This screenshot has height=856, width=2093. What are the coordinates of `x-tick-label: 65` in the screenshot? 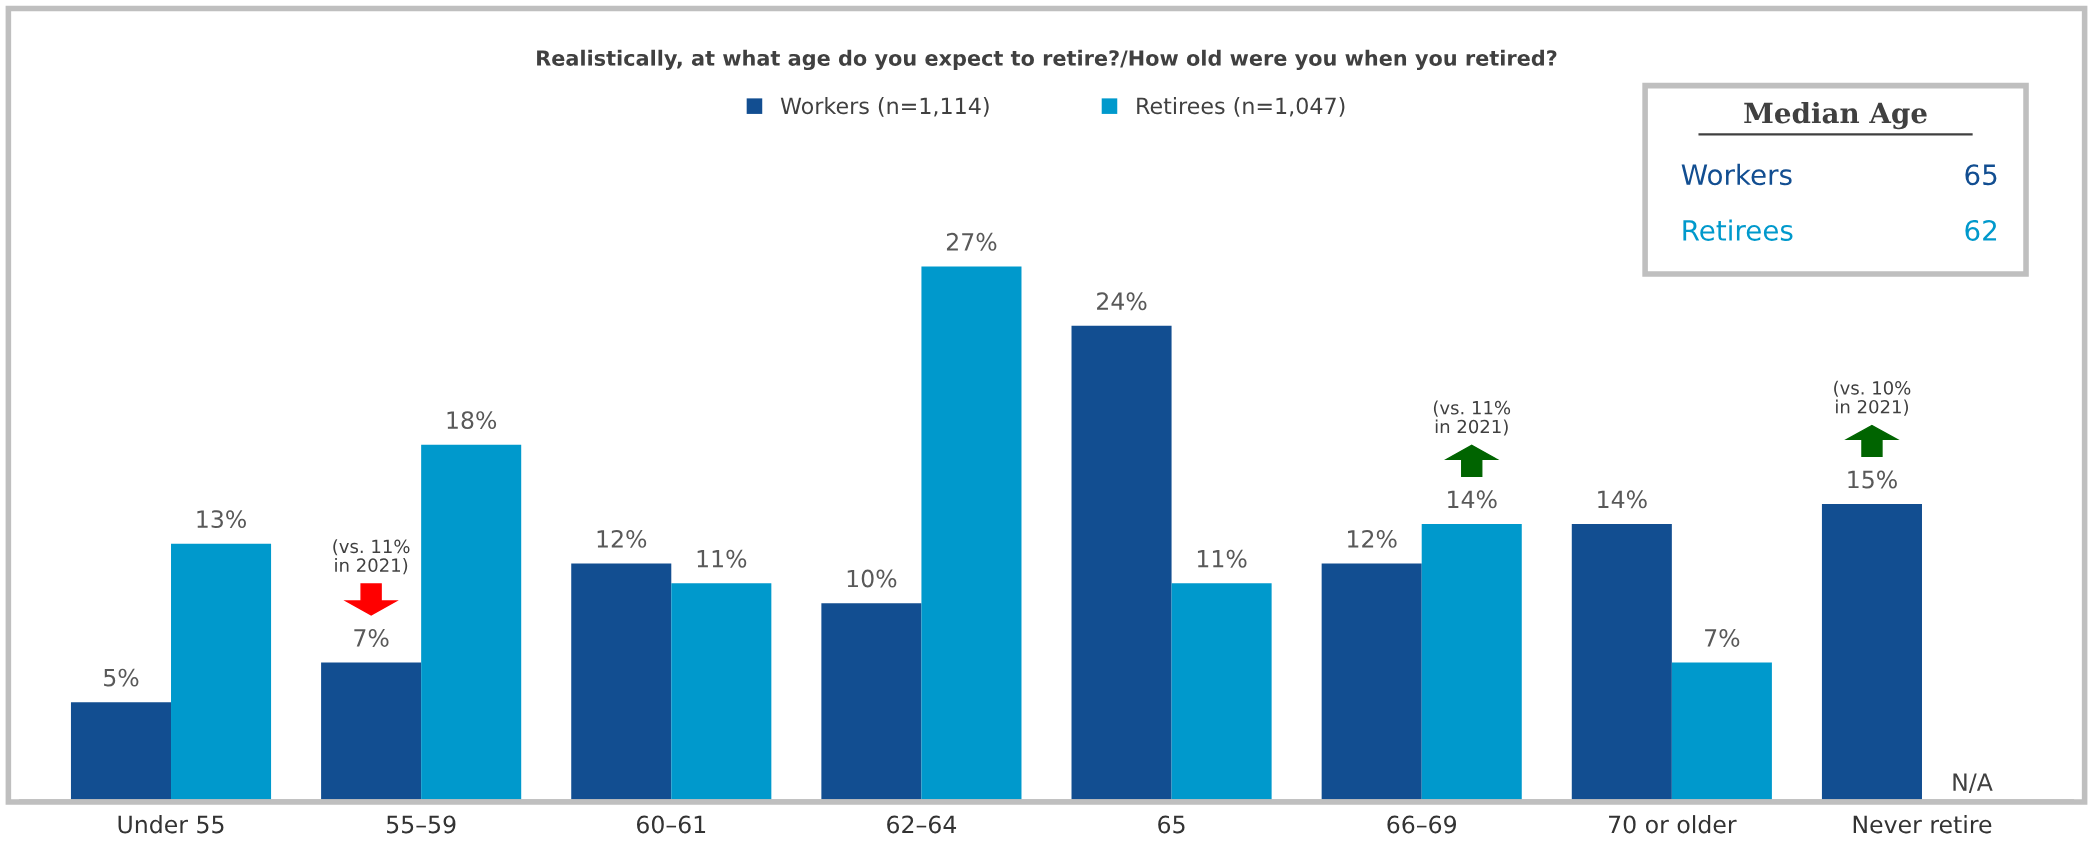 It's located at (1171, 824).